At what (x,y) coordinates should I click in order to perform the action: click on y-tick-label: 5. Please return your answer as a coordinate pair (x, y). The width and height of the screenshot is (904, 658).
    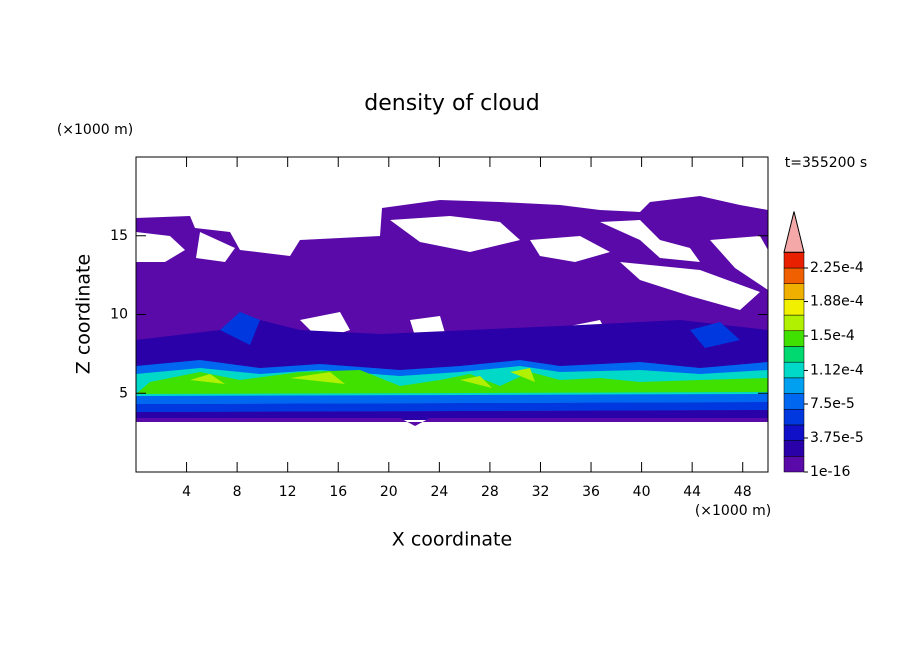
    Looking at the image, I should click on (123, 393).